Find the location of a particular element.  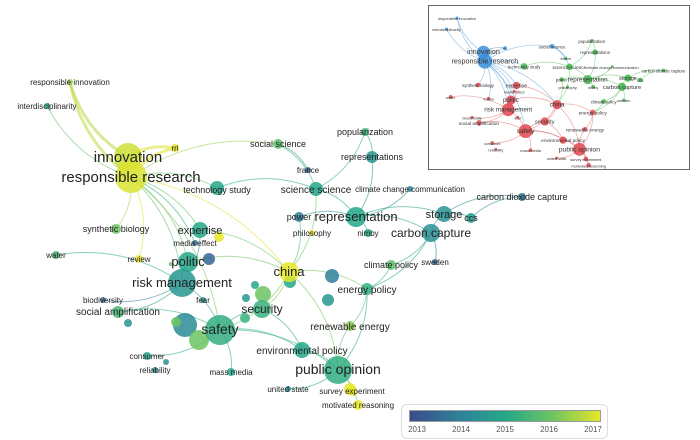

keyword-node-politic is located at coordinates (188, 262).